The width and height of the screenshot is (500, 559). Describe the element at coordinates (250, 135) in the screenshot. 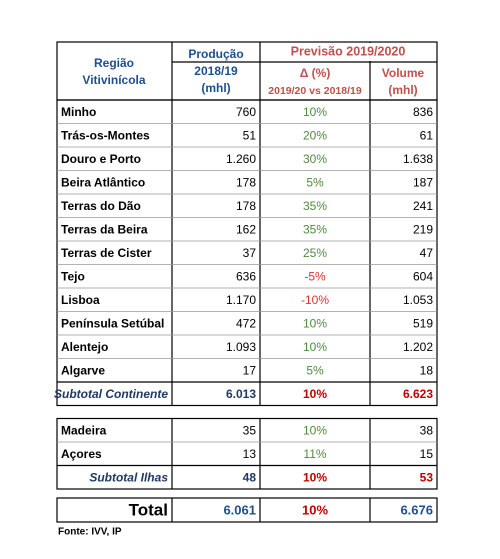

I see `production-value: 51` at that location.